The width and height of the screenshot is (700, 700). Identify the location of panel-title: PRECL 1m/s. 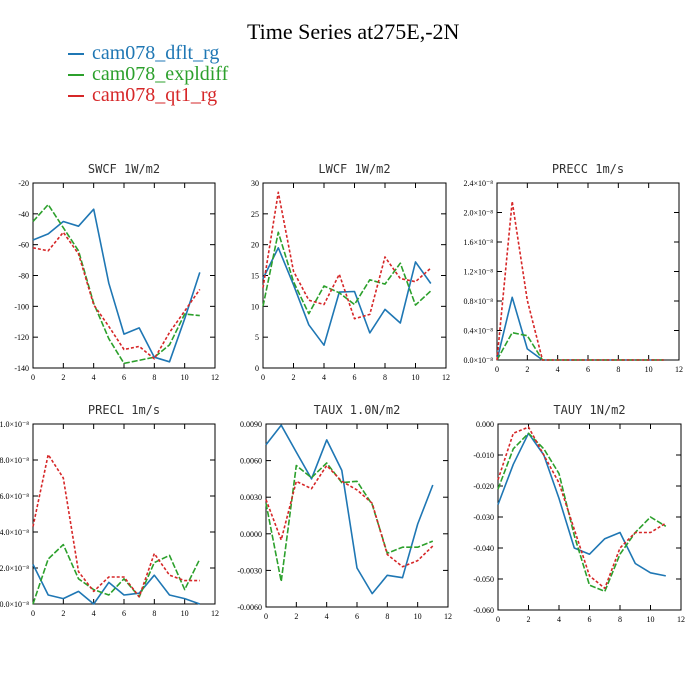
(124, 410).